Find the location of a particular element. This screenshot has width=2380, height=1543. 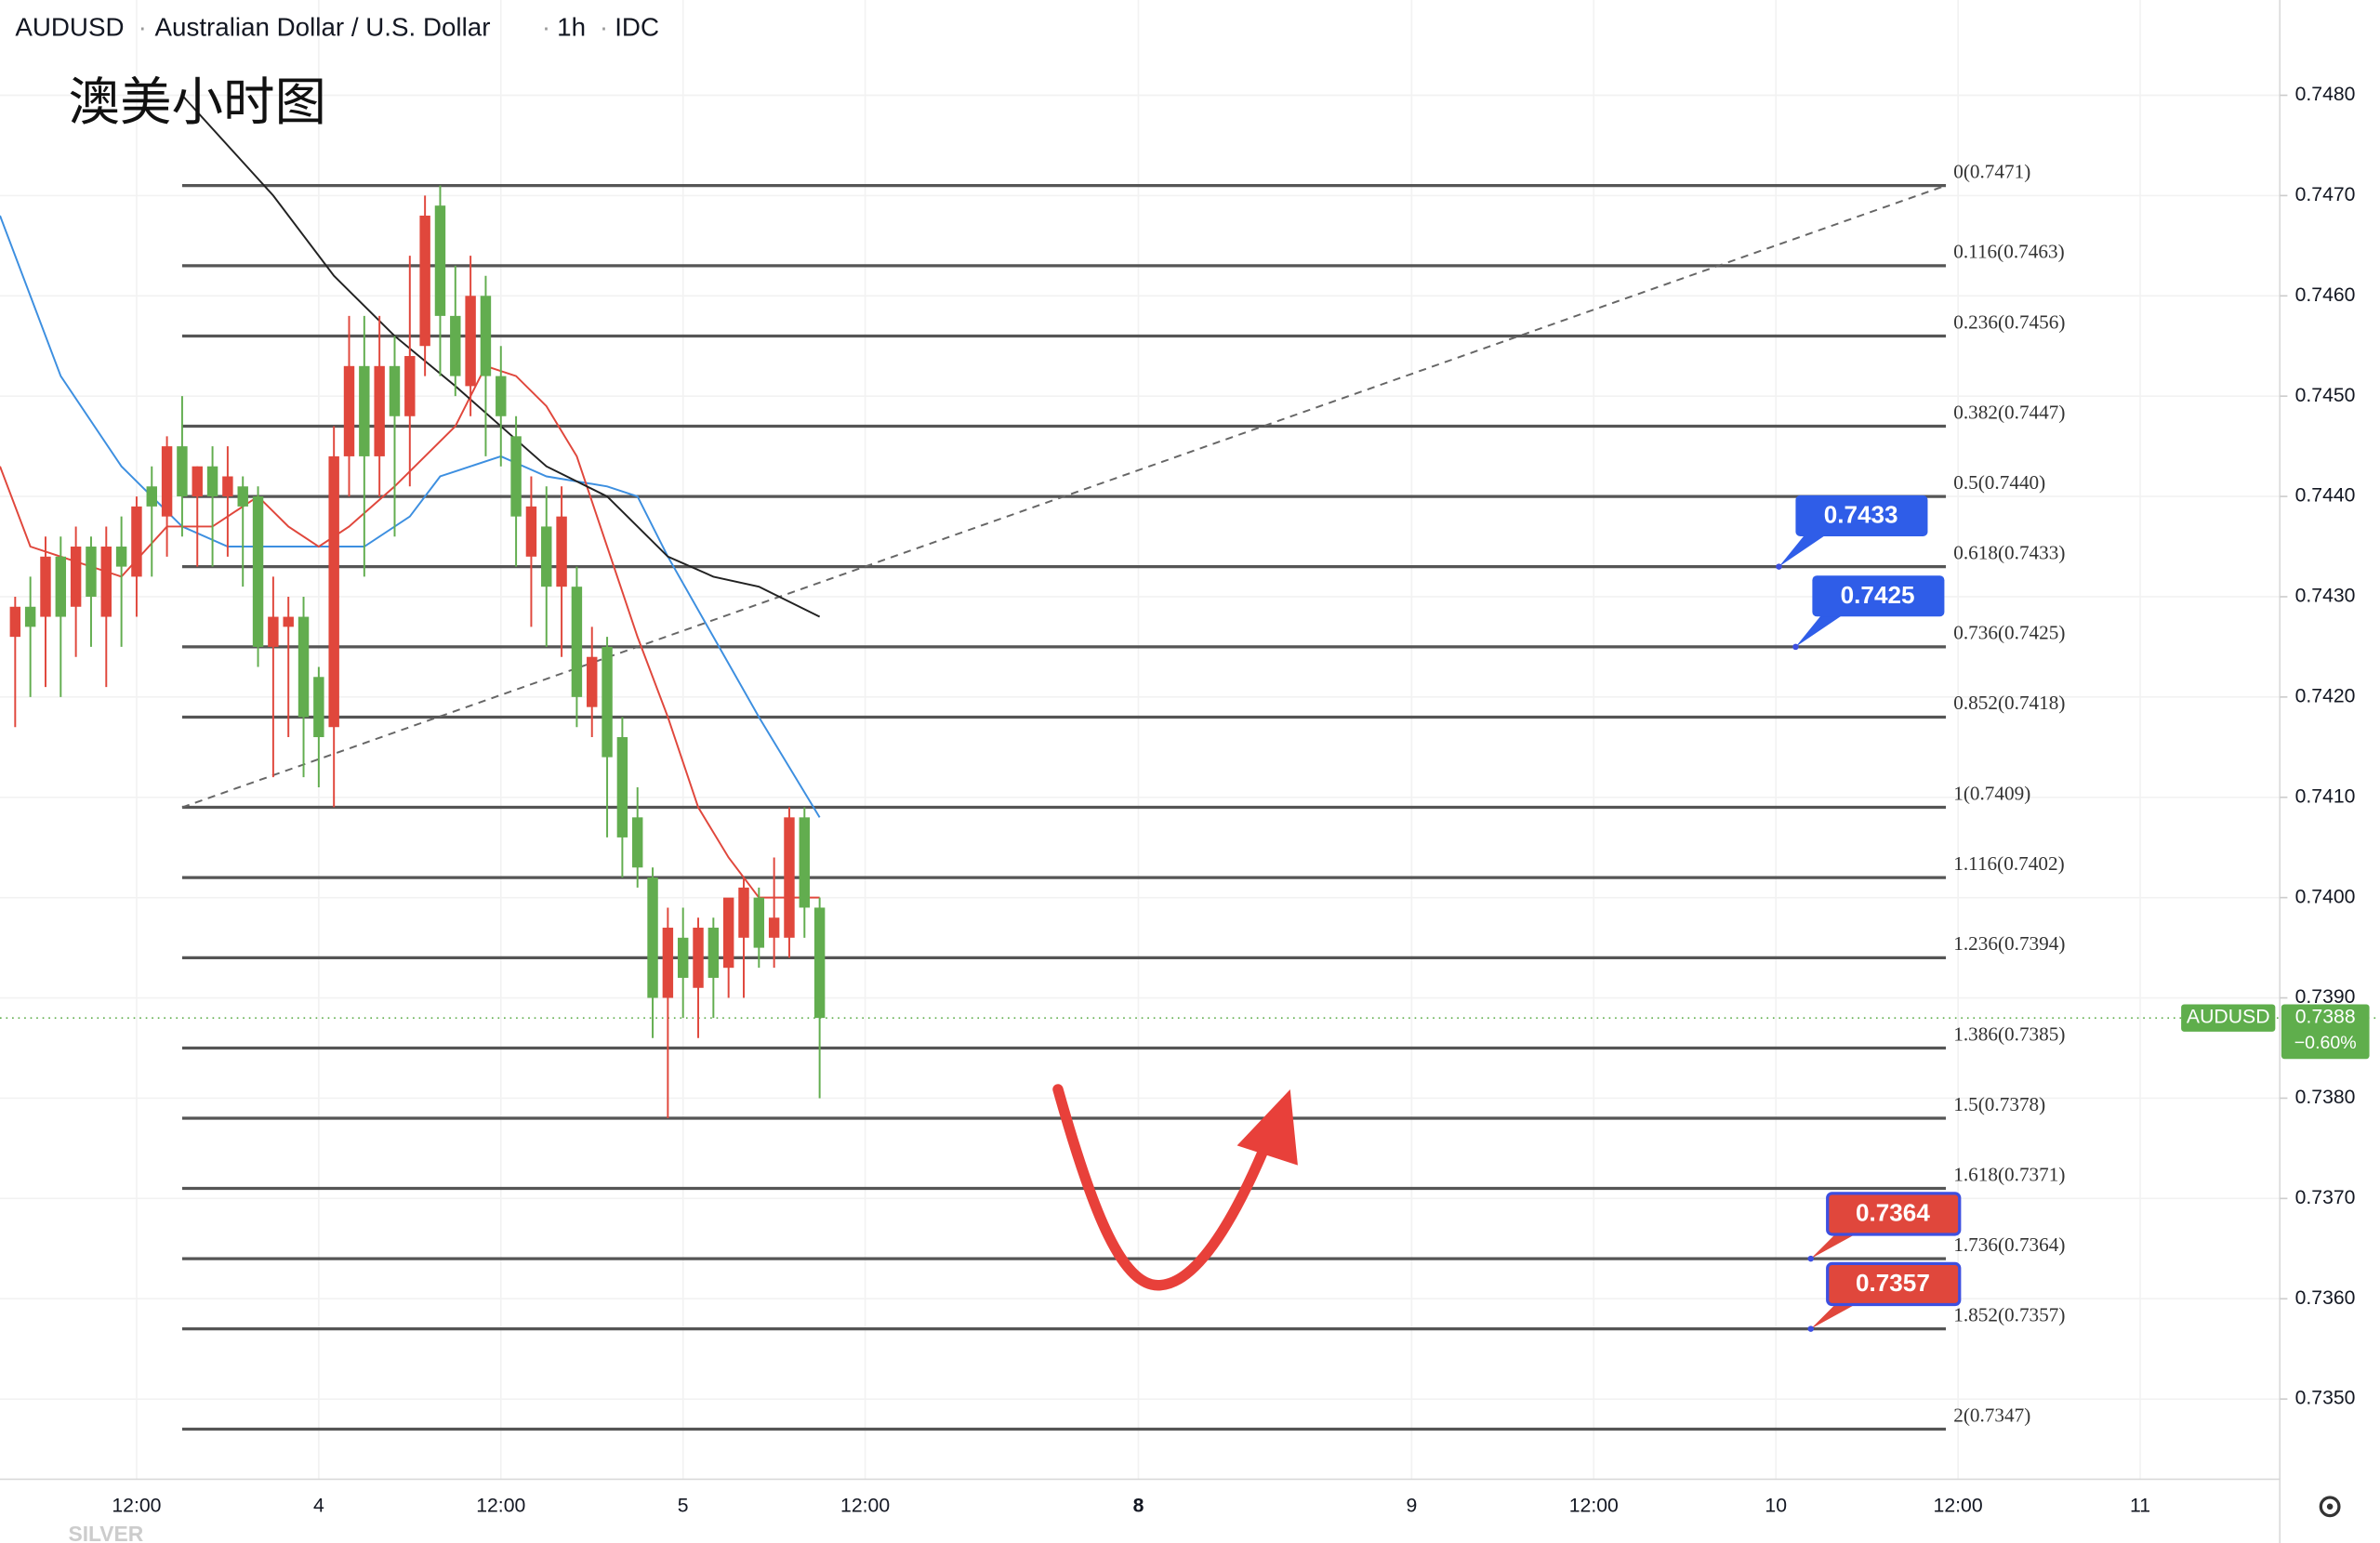

symbol-tag is located at coordinates (2228, 1018).